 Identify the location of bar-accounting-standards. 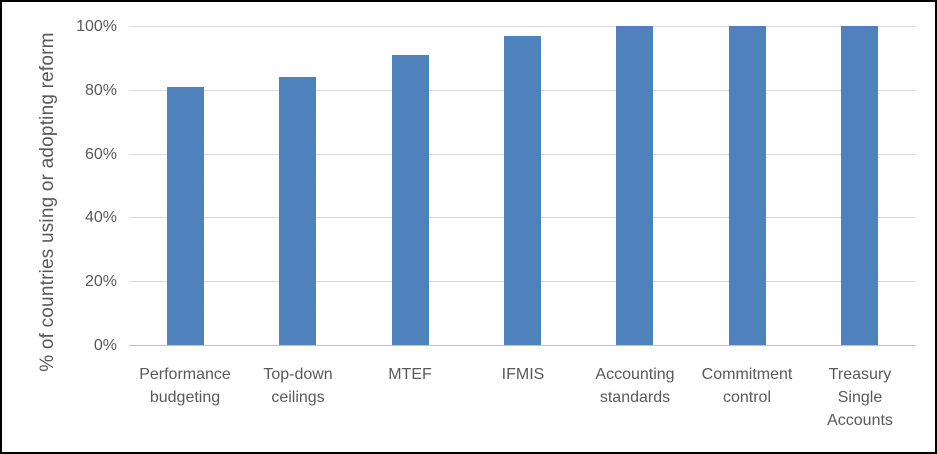
(634, 185).